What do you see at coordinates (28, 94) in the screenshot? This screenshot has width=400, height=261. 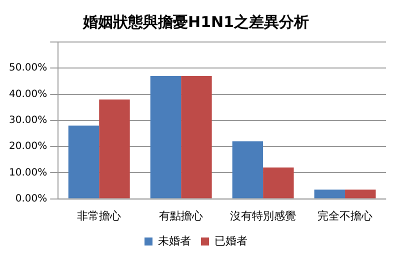 I see `y-tick-label: 40.00%` at bounding box center [28, 94].